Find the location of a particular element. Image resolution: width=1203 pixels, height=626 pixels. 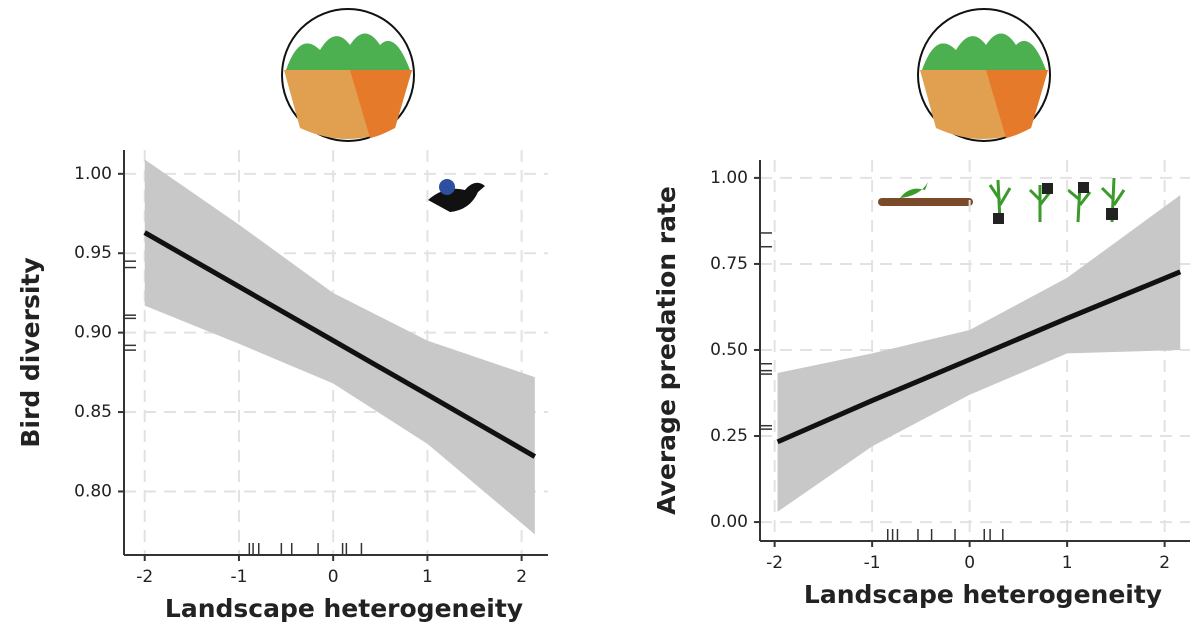

y-tick-label: 0.85 is located at coordinates (93, 412).